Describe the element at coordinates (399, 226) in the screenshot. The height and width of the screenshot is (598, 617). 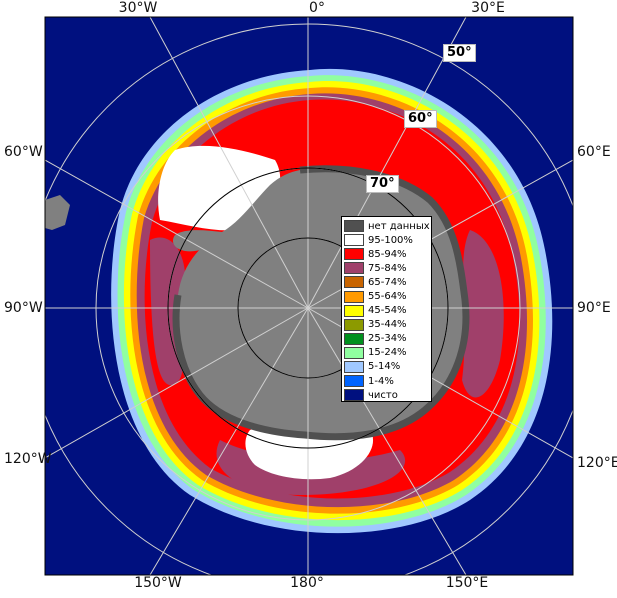
I see `legend-label: нет данных` at that location.